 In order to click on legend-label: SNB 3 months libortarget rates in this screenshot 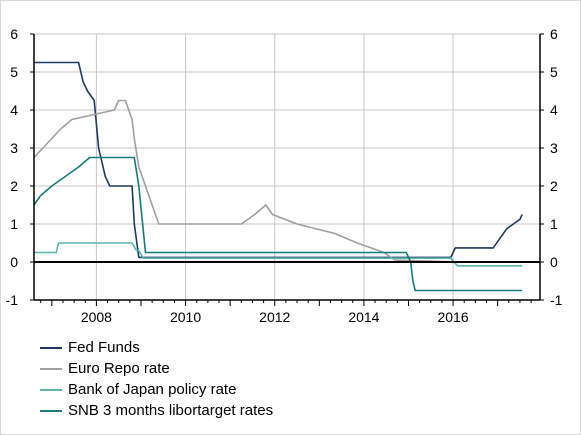, I will do `click(171, 410)`.